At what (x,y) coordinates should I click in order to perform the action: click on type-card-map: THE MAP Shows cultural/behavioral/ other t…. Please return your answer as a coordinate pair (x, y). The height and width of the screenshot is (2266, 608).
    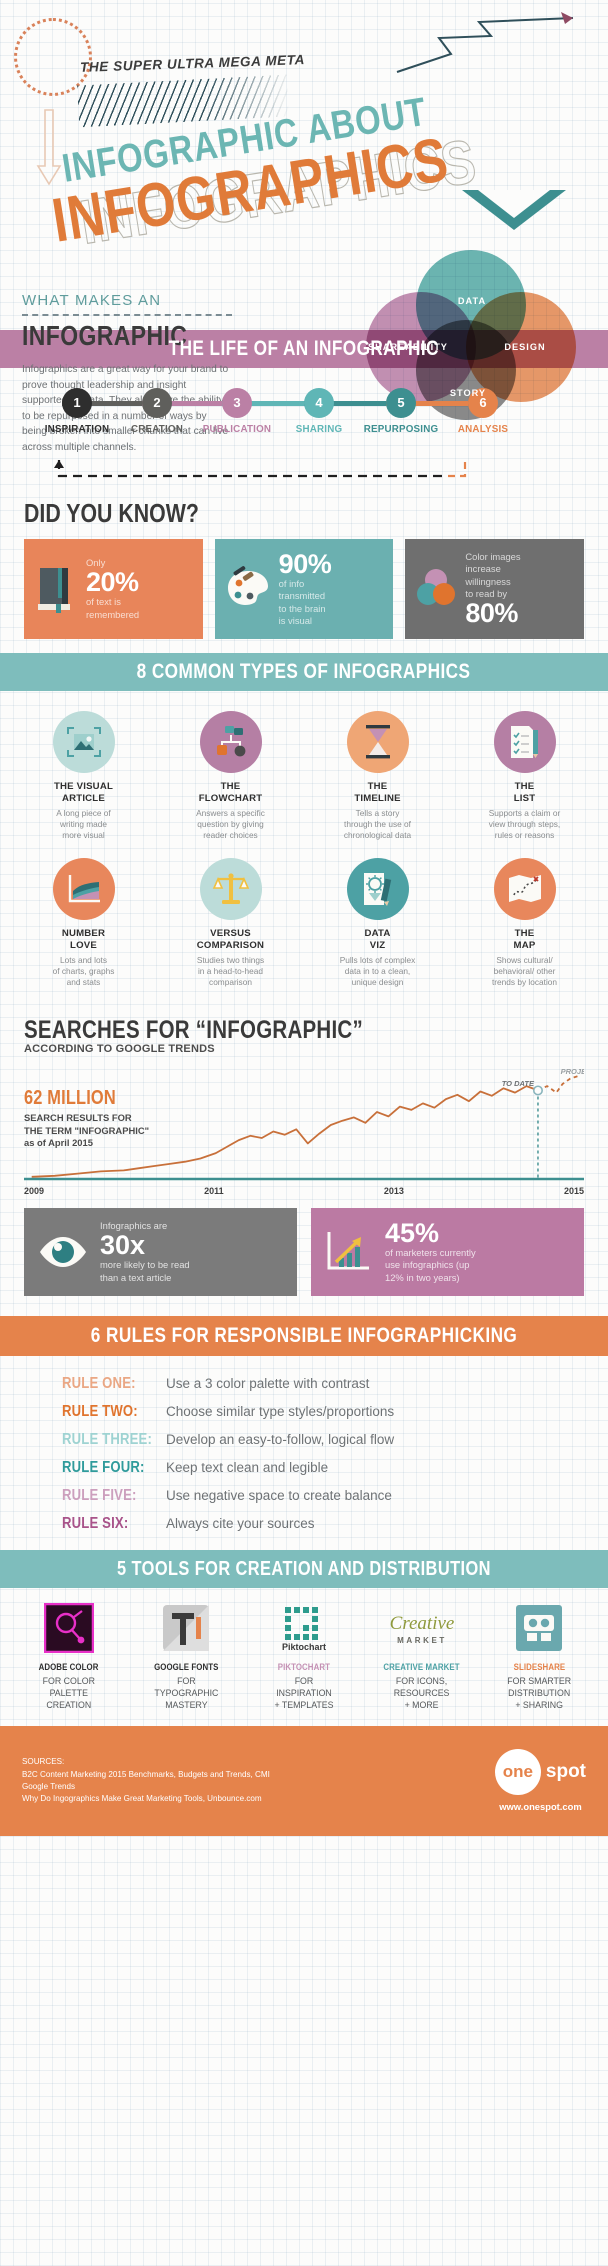
    Looking at the image, I should click on (524, 925).